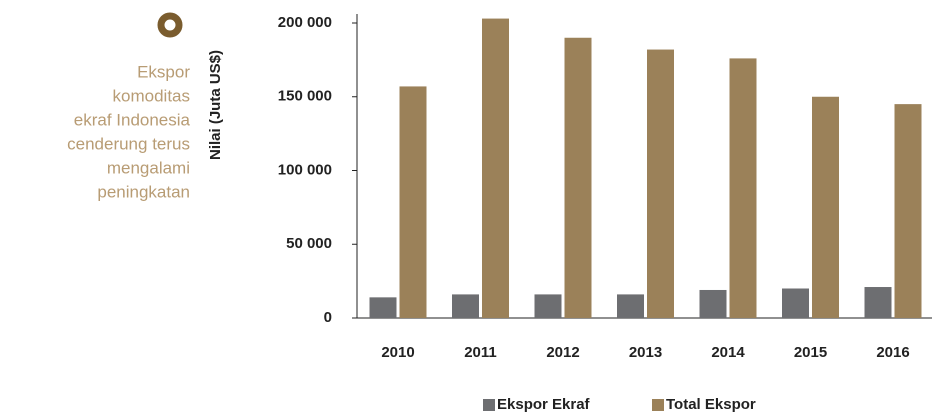  I want to click on legend-label: Ekspor Ekraf, so click(544, 404).